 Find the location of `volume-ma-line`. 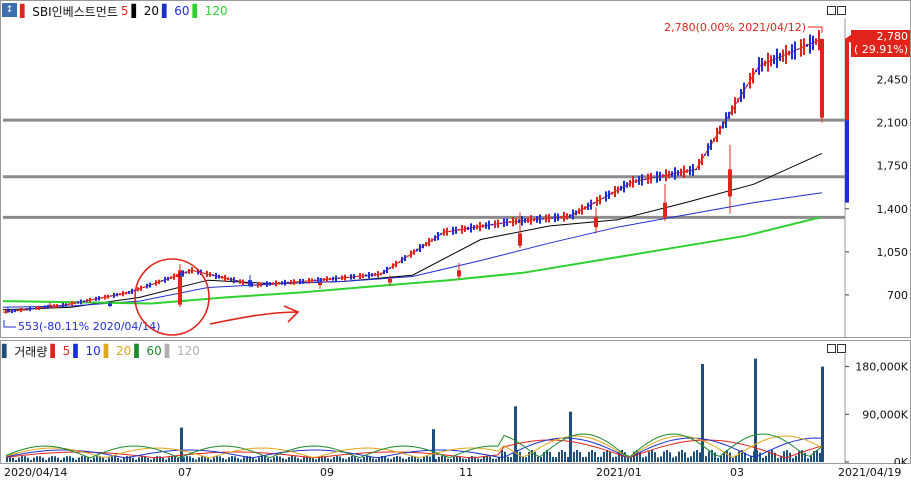

volume-ma-line is located at coordinates (414, 446).